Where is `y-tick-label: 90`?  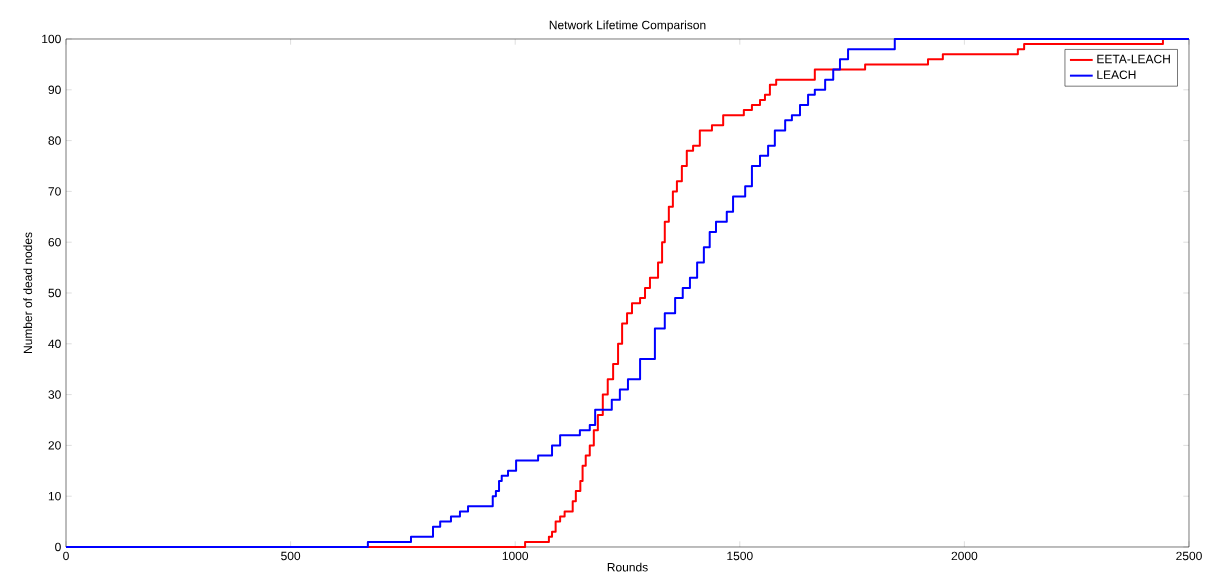 y-tick-label: 90 is located at coordinates (54, 90).